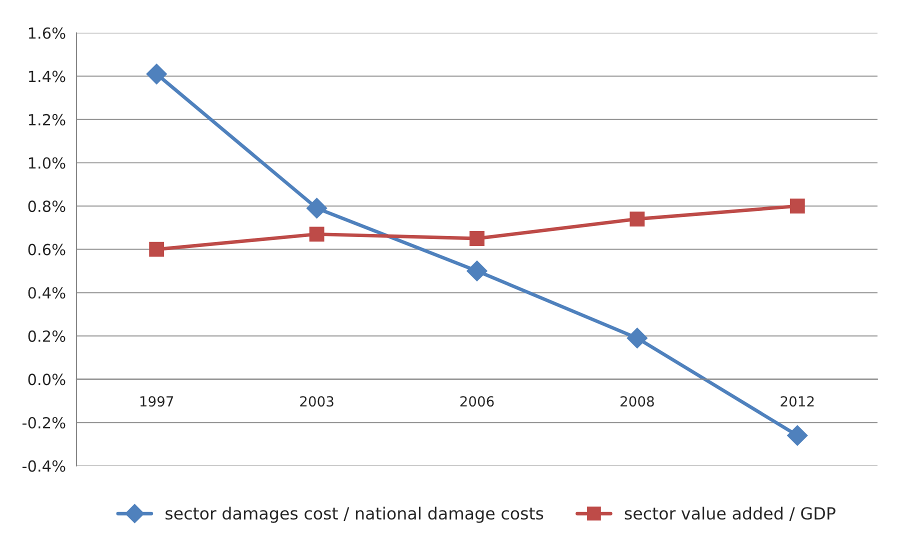 This screenshot has width=900, height=548. Describe the element at coordinates (477, 401) in the screenshot. I see `x-tick-label: 2006` at that location.